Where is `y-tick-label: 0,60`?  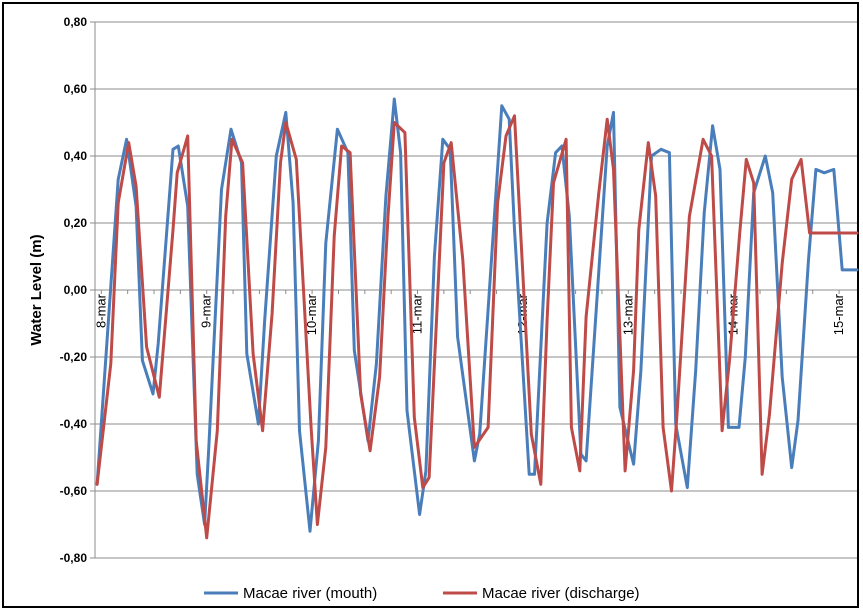
y-tick-label: 0,60 is located at coordinates (76, 89).